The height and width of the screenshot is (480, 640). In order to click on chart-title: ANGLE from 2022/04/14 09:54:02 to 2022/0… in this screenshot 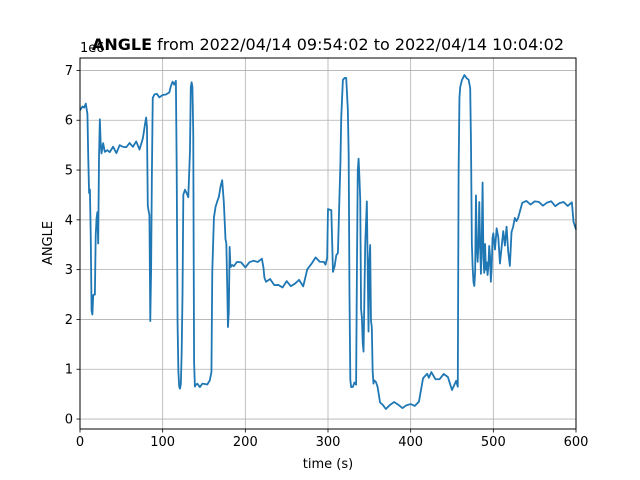, I will do `click(328, 44)`.